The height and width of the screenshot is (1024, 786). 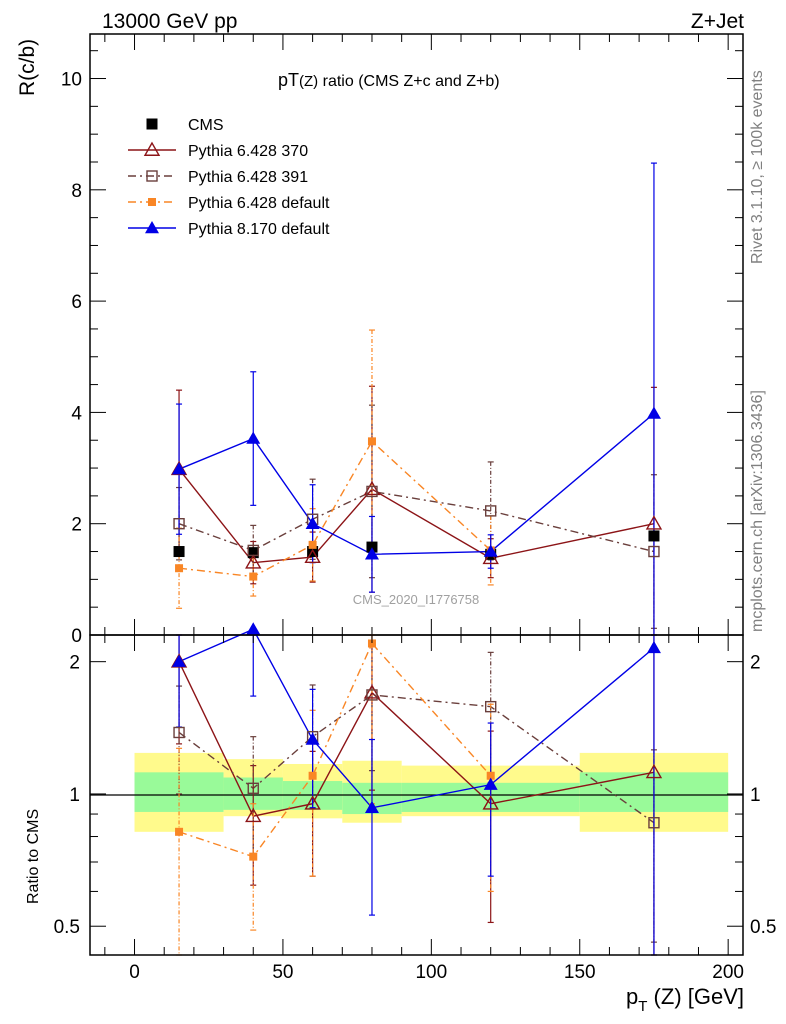 What do you see at coordinates (27, 67) in the screenshot?
I see `y-axis-label: R(c/b)` at bounding box center [27, 67].